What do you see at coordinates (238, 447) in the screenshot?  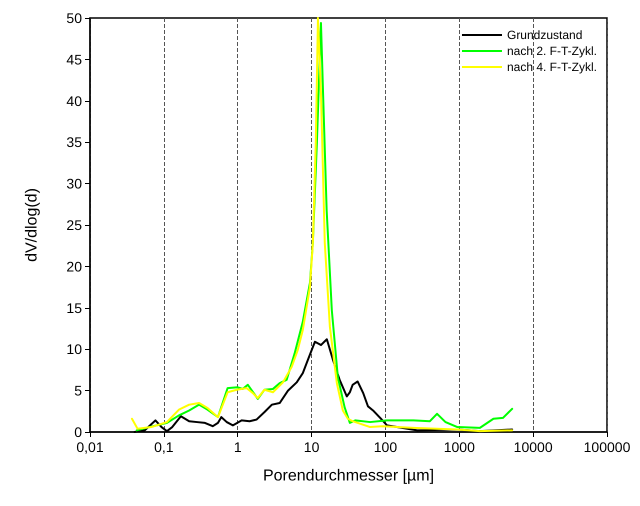 I see `x-tick-label: 1` at bounding box center [238, 447].